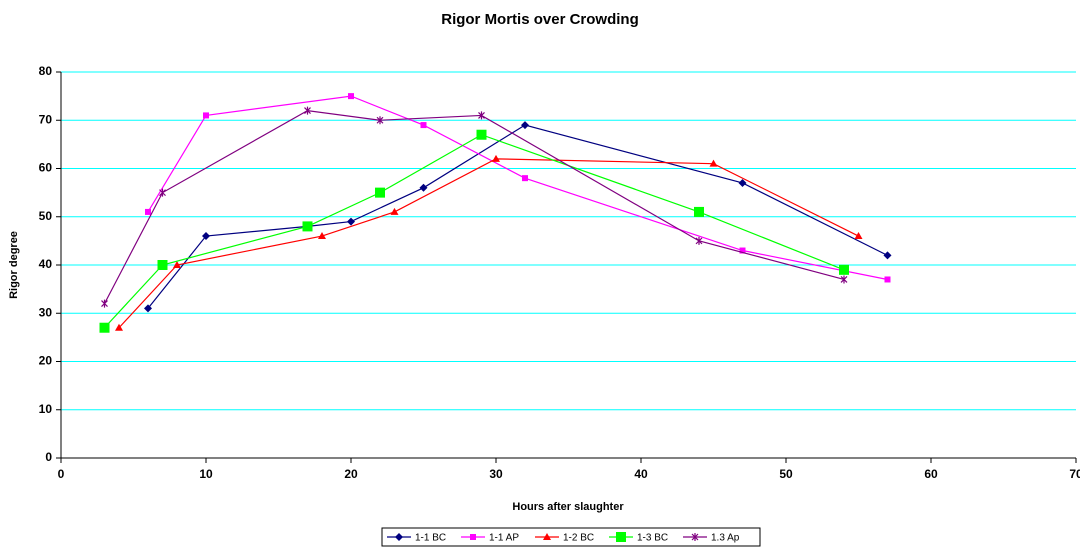  What do you see at coordinates (652, 538) in the screenshot?
I see `legend-label: 1-3 BC` at bounding box center [652, 538].